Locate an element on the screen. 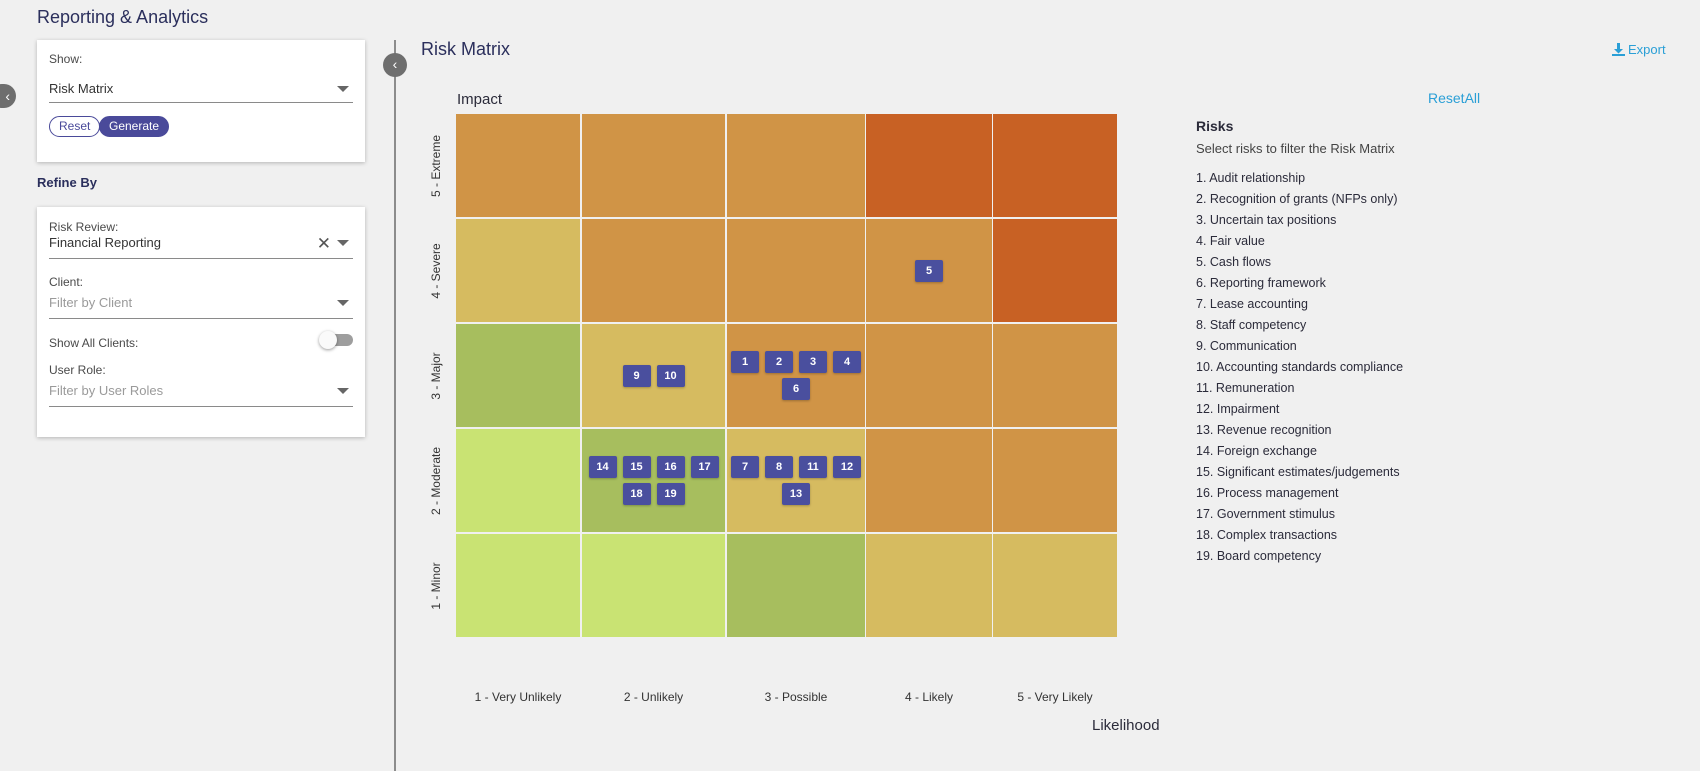 The image size is (1700, 771). risk-list-item: 14. Foreign exchange is located at coordinates (1256, 451).